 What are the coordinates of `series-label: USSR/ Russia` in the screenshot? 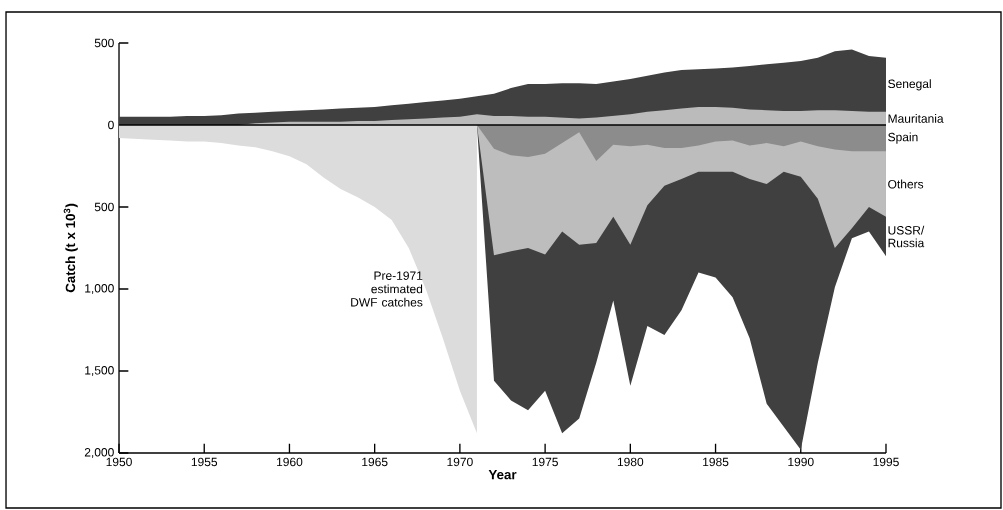 It's located at (906, 236).